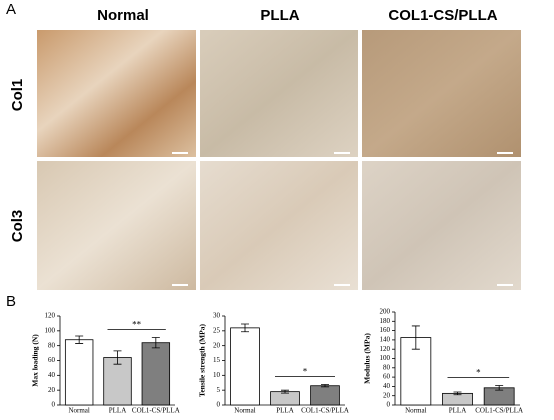  Describe the element at coordinates (385, 330) in the screenshot. I see `y-tick-label: 160` at that location.